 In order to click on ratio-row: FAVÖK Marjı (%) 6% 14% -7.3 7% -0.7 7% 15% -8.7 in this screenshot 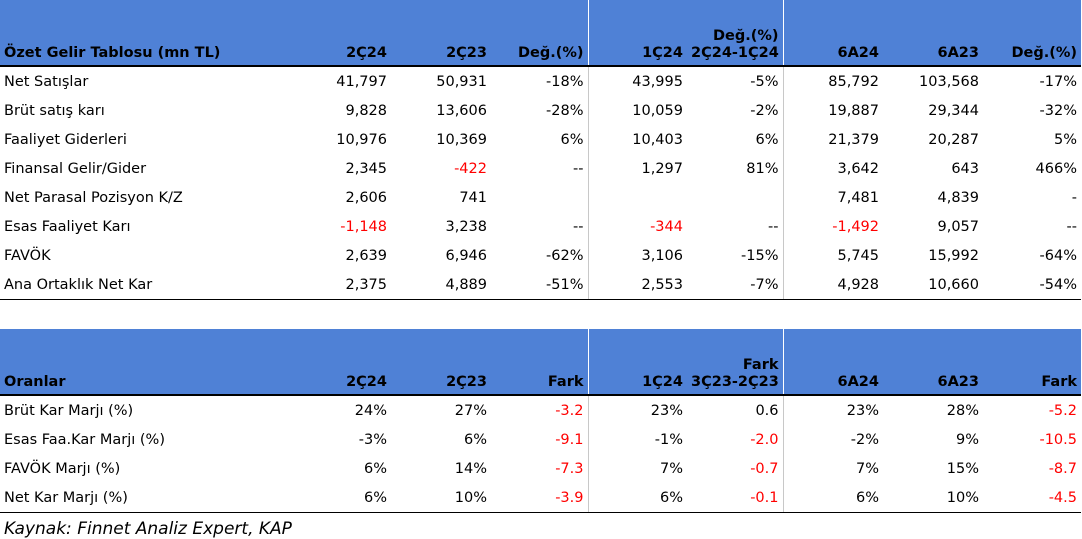, I will do `click(540, 468)`.